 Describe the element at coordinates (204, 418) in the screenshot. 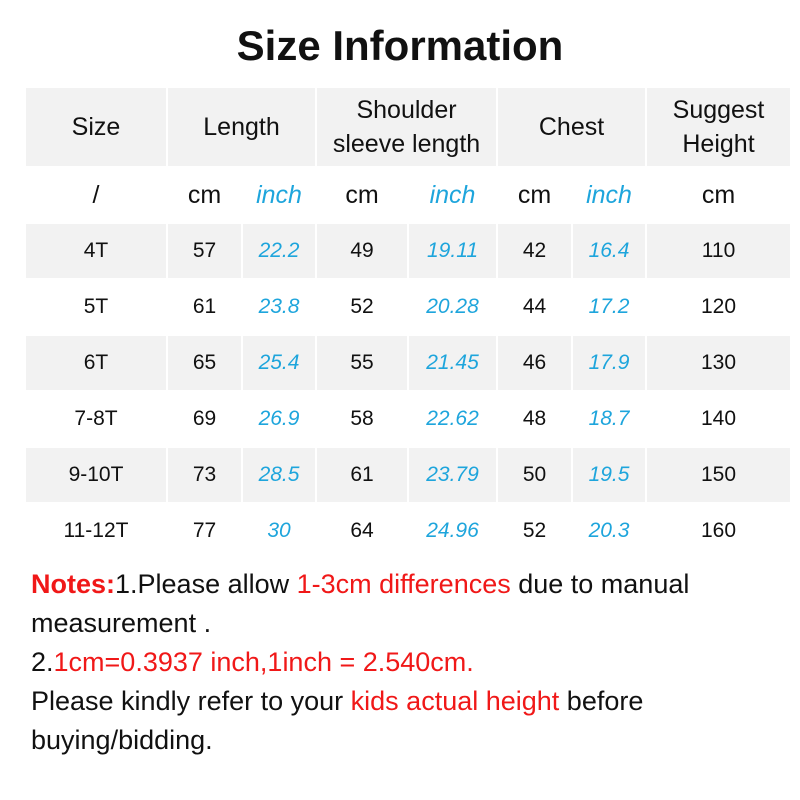

I see `data-cell: 69` at that location.